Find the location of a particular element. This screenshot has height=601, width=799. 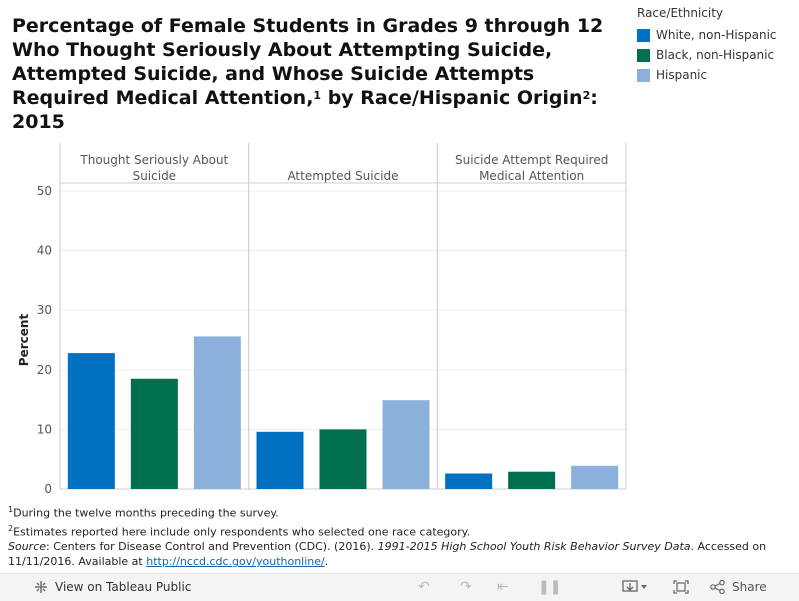

legend-item-hispanic: Hispanic is located at coordinates (707, 75).